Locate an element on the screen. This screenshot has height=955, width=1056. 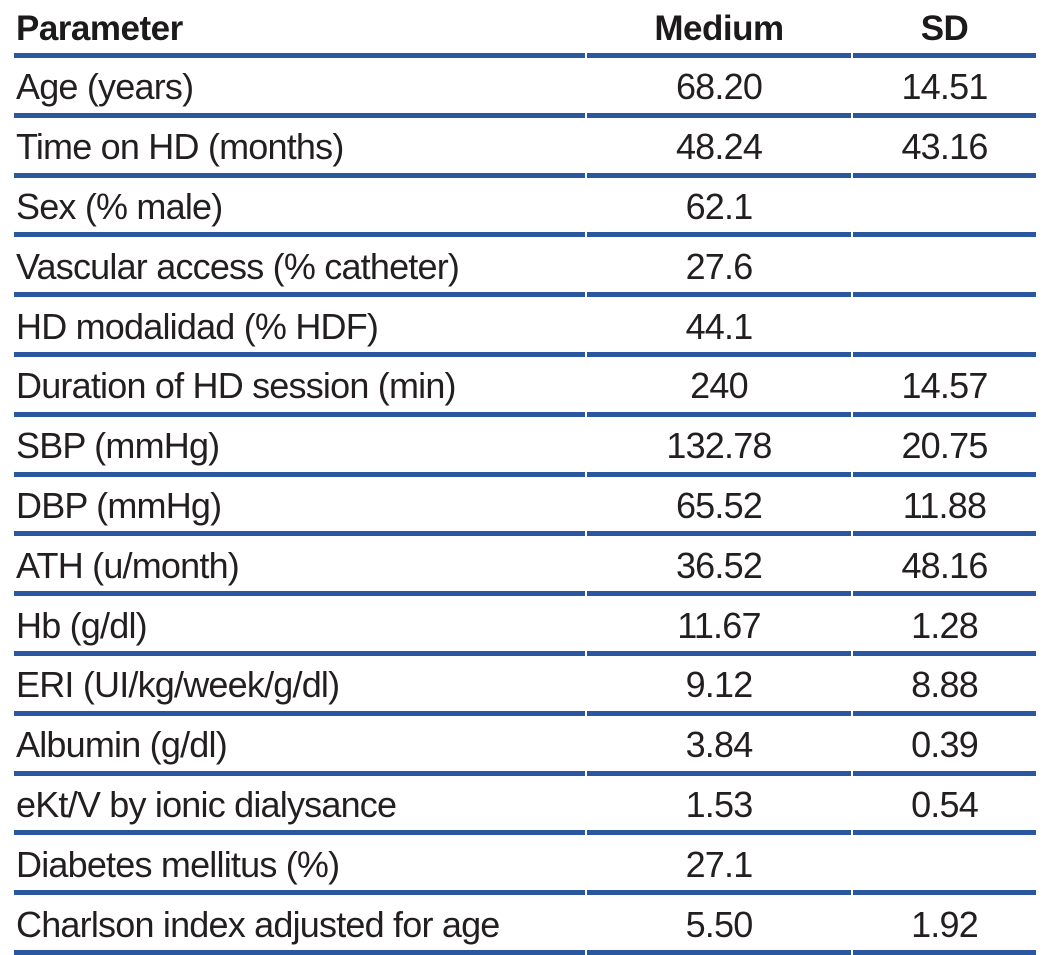
table-row: Time on HD (months) 48.24 43.16 is located at coordinates (525, 147).